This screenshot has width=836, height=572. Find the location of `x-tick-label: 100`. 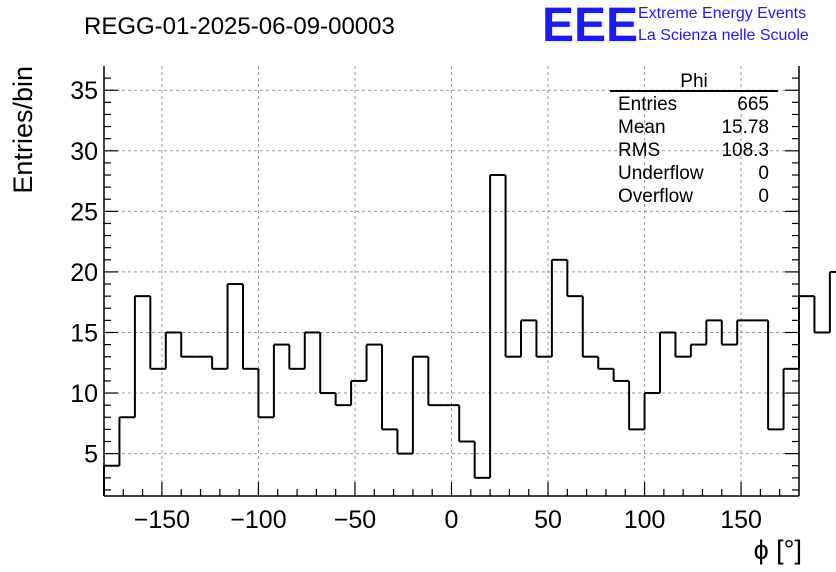

x-tick-label: 100 is located at coordinates (645, 520).